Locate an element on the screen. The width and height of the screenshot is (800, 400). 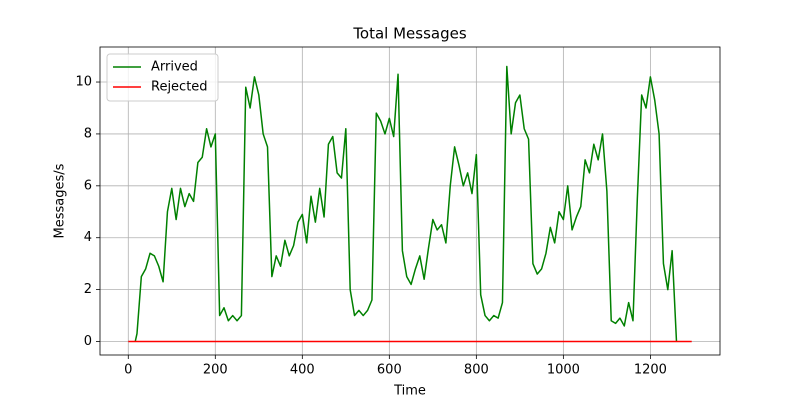
y-tick-label: 0 is located at coordinates (88, 341).